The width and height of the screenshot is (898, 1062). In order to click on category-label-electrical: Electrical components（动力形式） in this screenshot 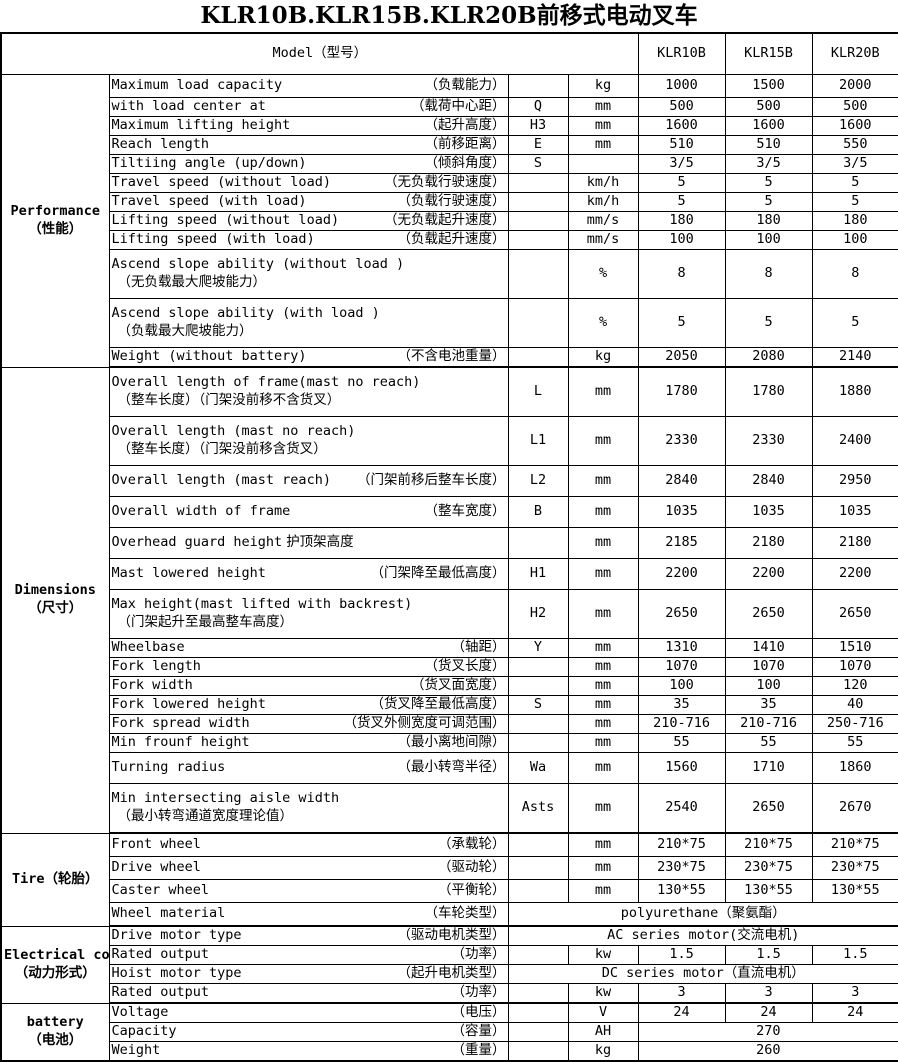, I will do `click(55, 964)`.